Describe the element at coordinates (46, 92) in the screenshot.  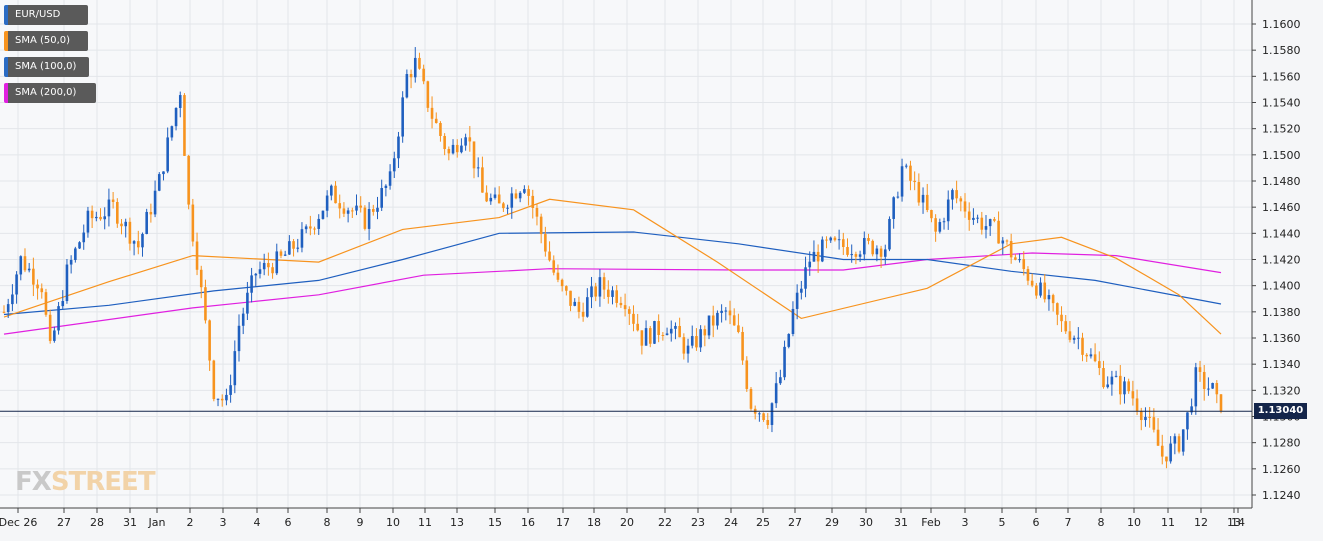
I see `legend-label: SMA (200,0)` at that location.